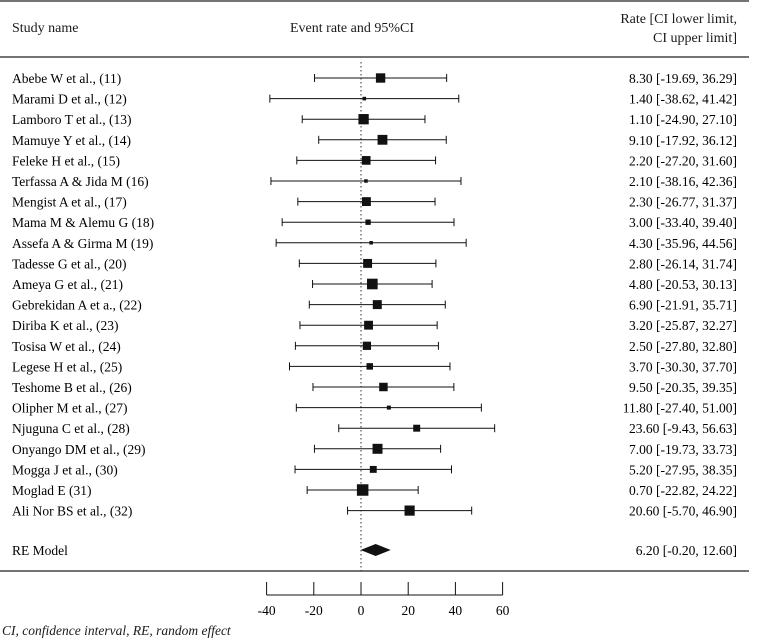  Describe the element at coordinates (683, 99) in the screenshot. I see `study-rate-text: 1.40 [-38.62, 41.42]` at that location.